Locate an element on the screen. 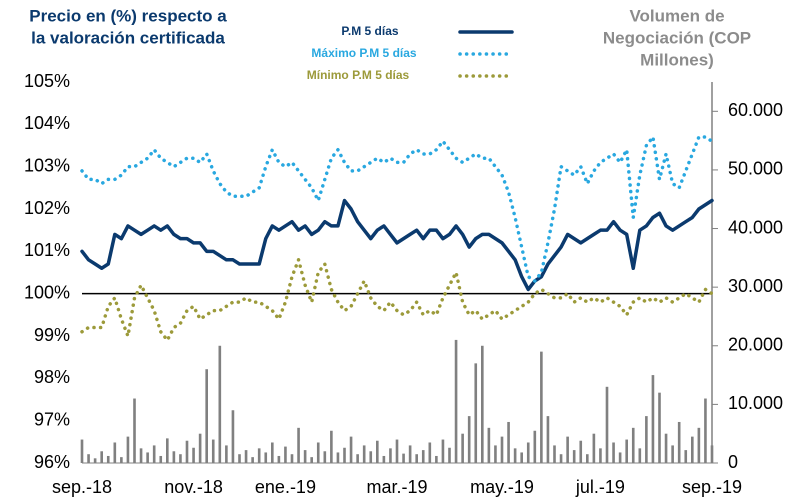  y2-tick-label: 50.000 is located at coordinates (755, 169).